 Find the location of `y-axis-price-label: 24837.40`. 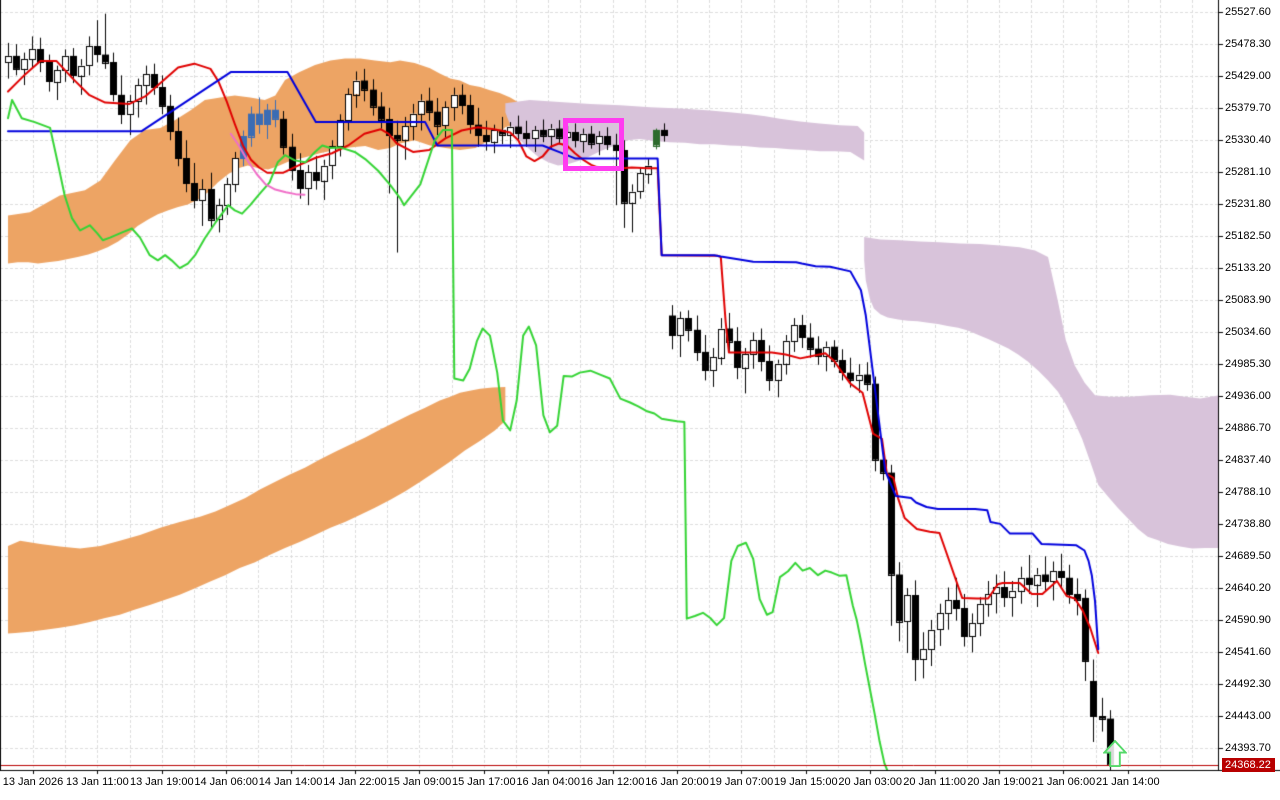

y-axis-price-label: 24837.40 is located at coordinates (1248, 460).